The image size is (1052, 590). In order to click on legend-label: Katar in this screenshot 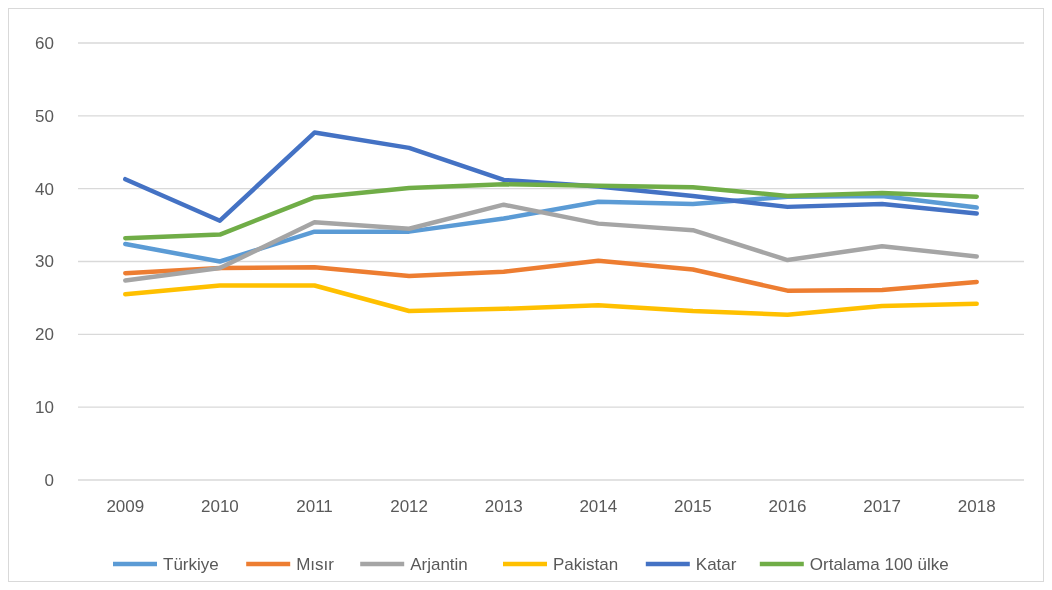, I will do `click(716, 564)`.